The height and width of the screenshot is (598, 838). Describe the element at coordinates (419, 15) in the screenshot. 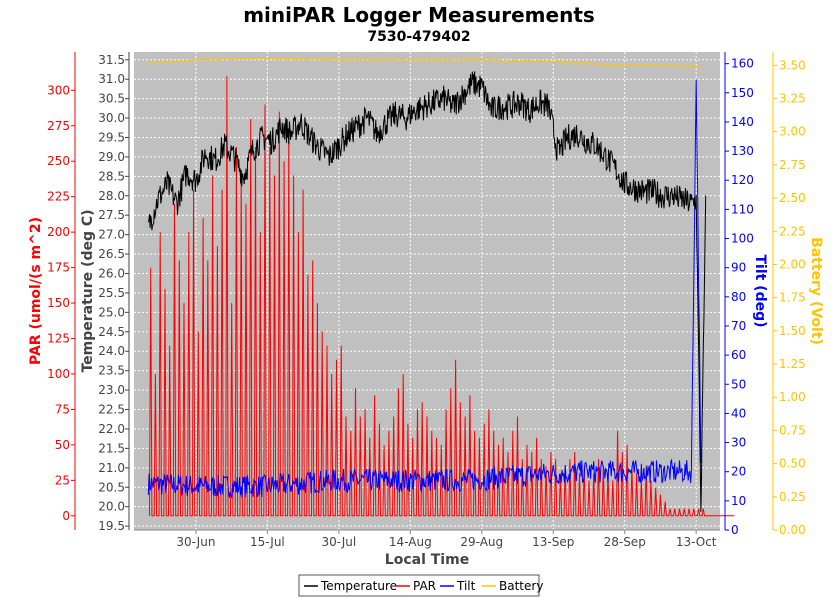

I see `chart-title: miniPAR Logger Measurements` at that location.